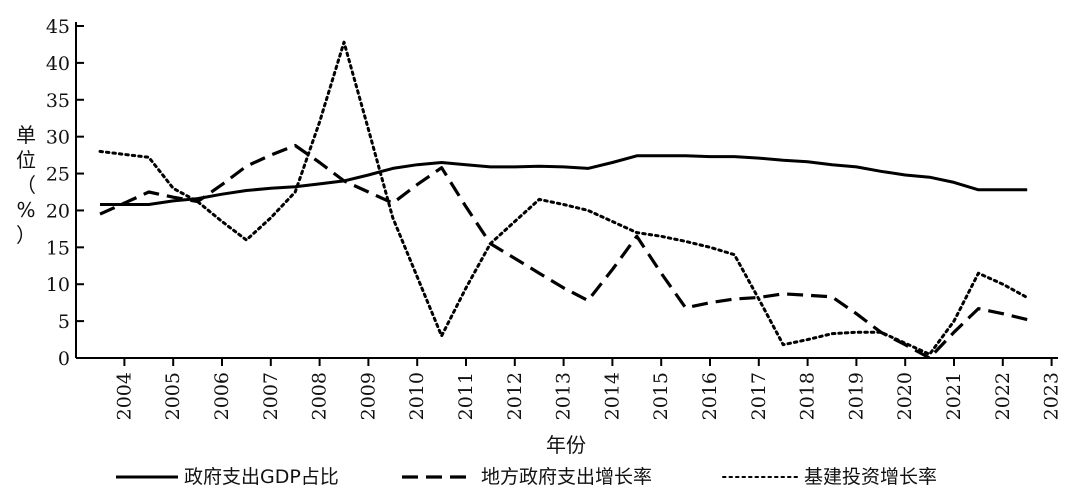 The width and height of the screenshot is (1080, 499). I want to click on x-tick-label: 2009, so click(368, 396).